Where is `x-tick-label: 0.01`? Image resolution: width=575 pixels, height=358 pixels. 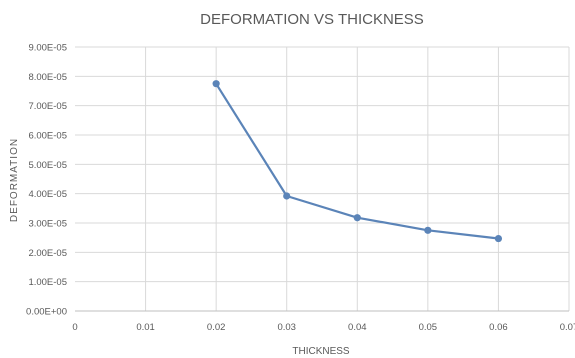 x-tick-label: 0.01 is located at coordinates (145, 327).